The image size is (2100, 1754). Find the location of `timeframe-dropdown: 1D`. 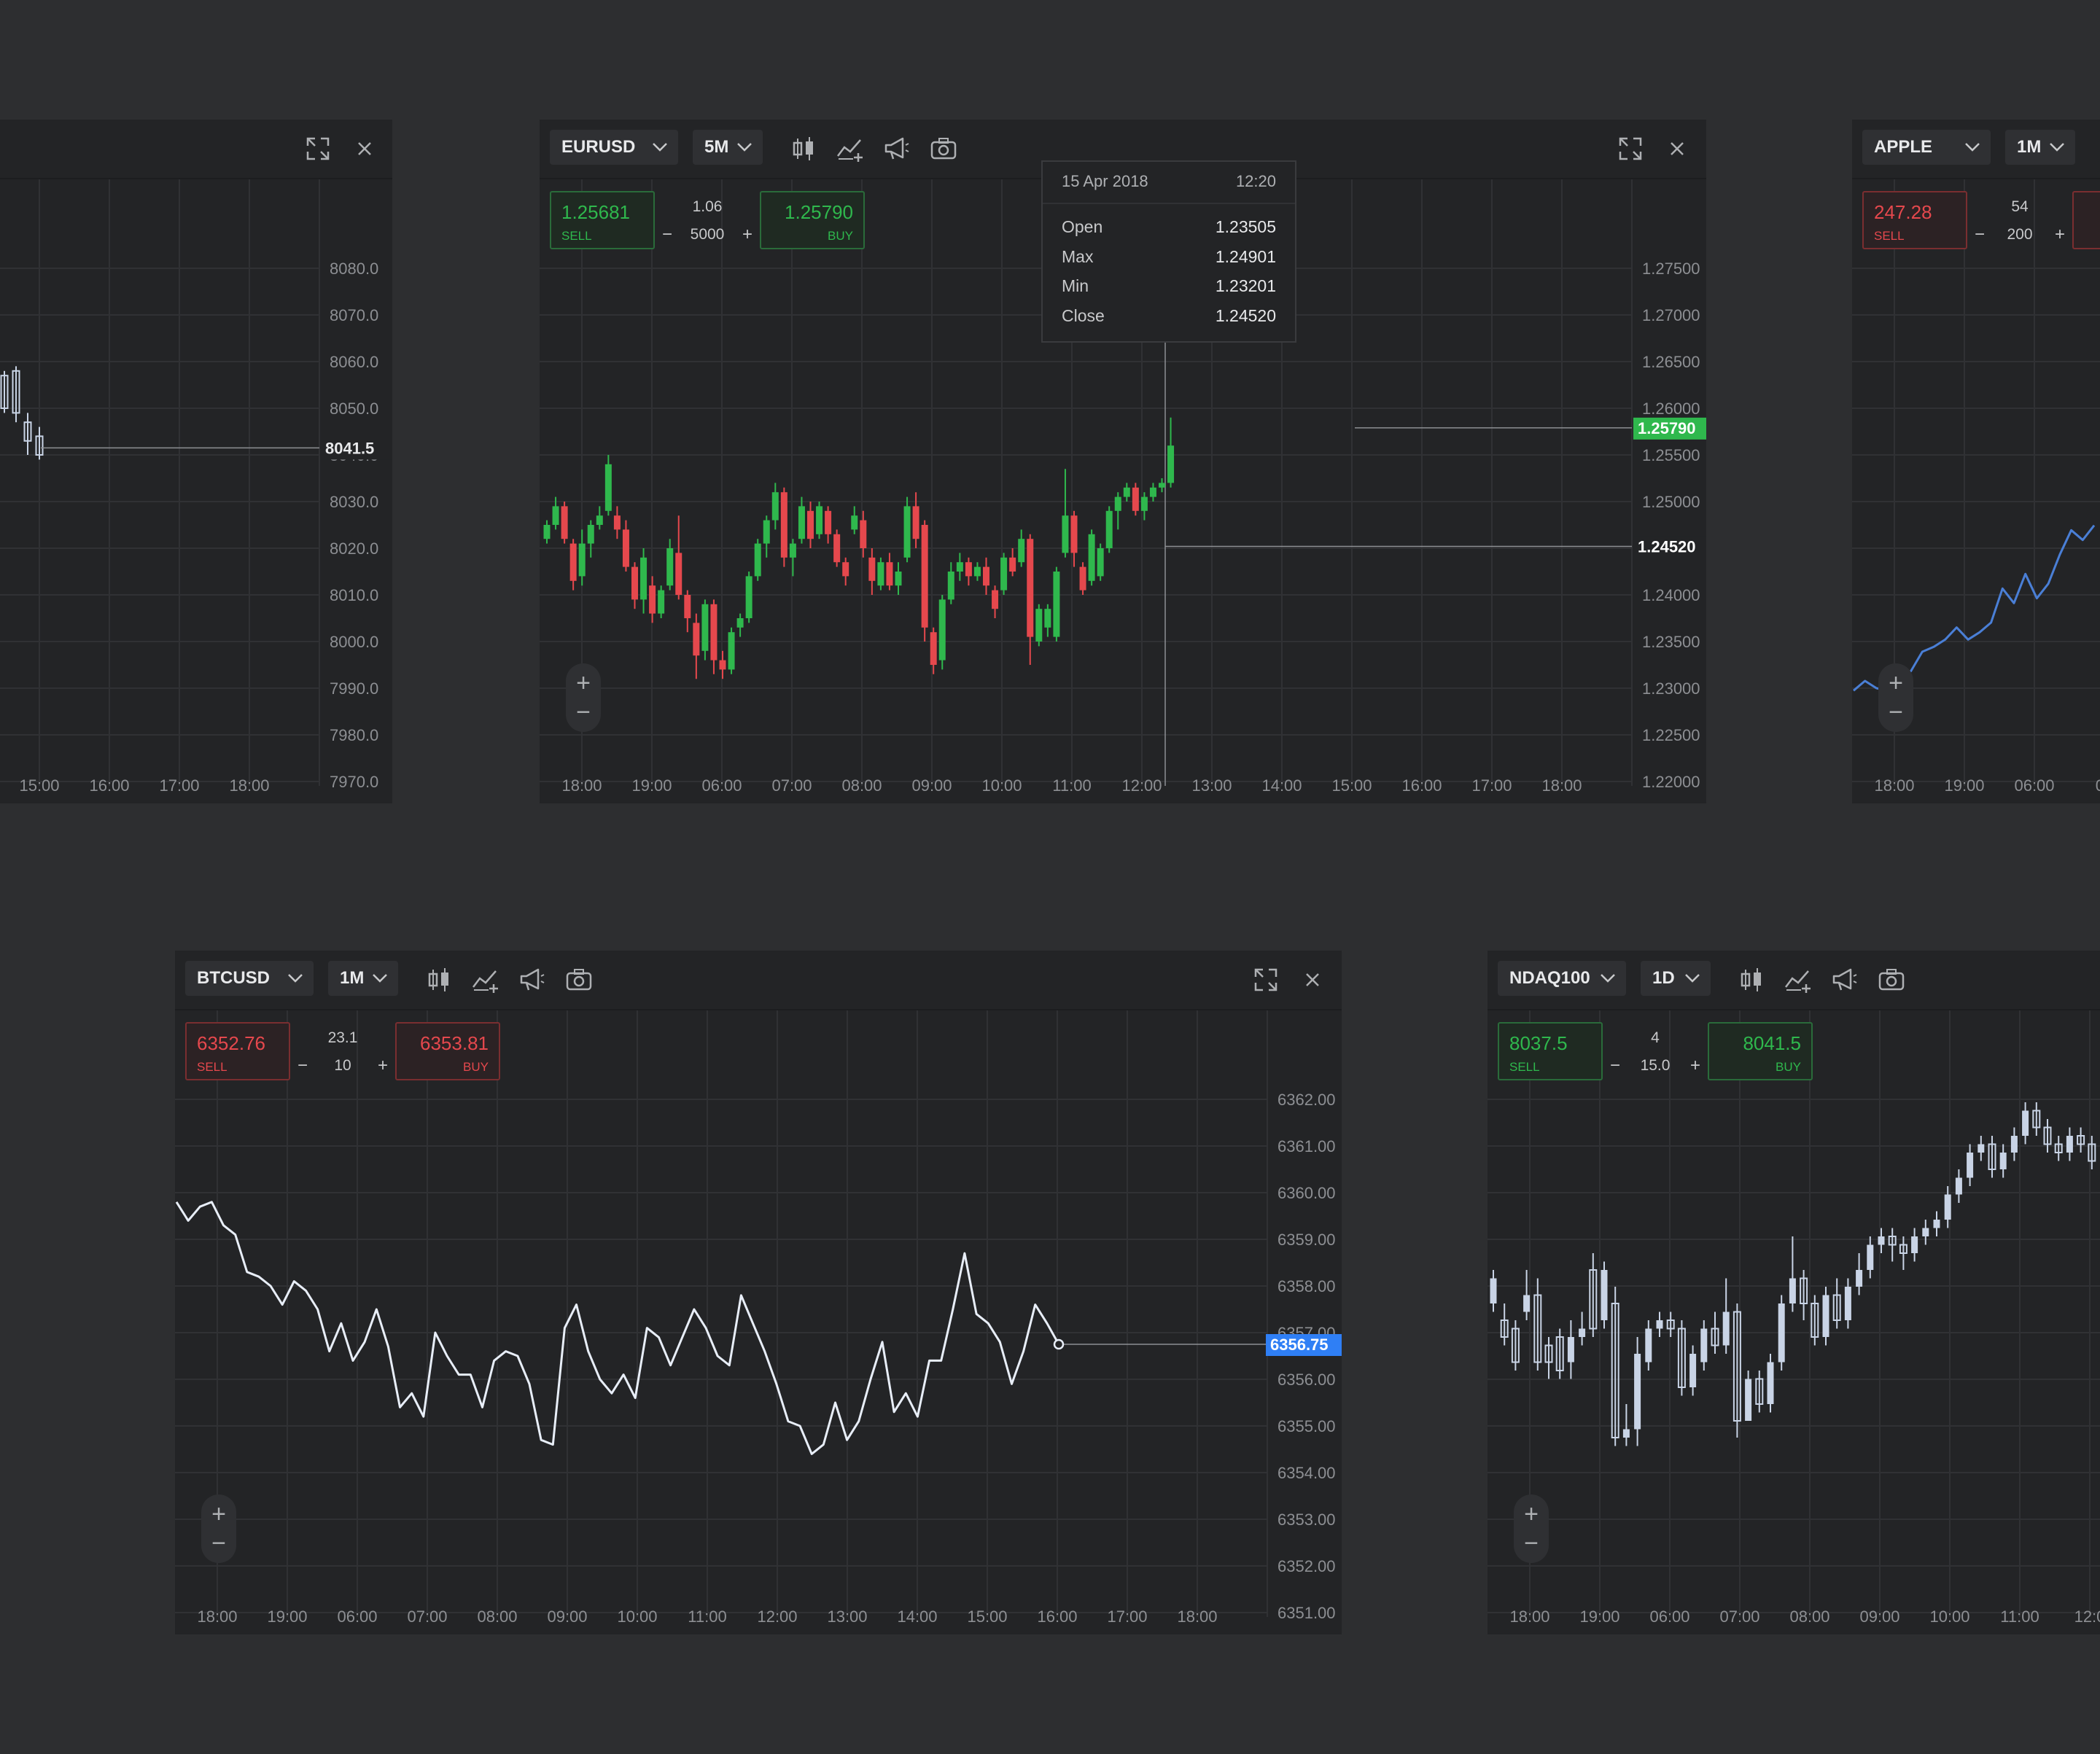

timeframe-dropdown: 1D is located at coordinates (1676, 978).